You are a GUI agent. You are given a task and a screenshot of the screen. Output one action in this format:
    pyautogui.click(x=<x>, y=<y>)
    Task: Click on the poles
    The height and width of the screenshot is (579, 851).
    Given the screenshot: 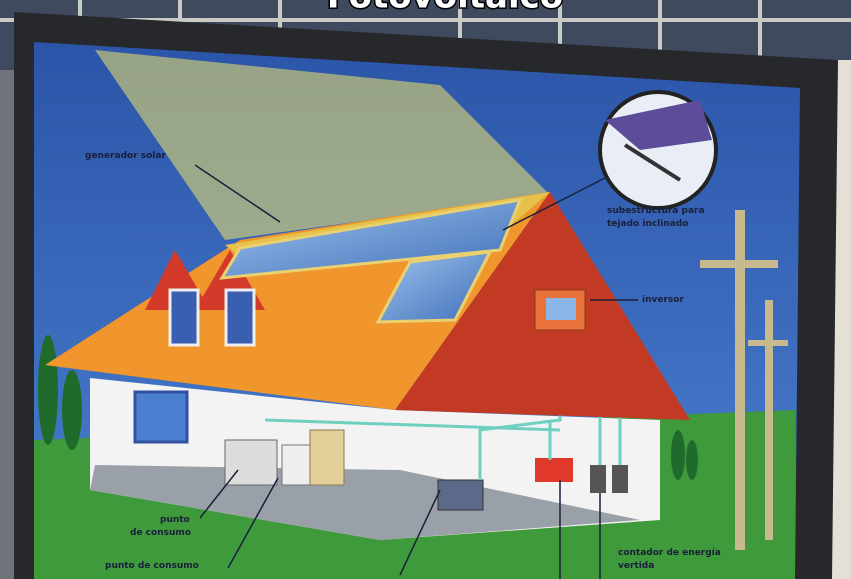 What is the action you would take?
    pyautogui.click(x=744, y=380)
    